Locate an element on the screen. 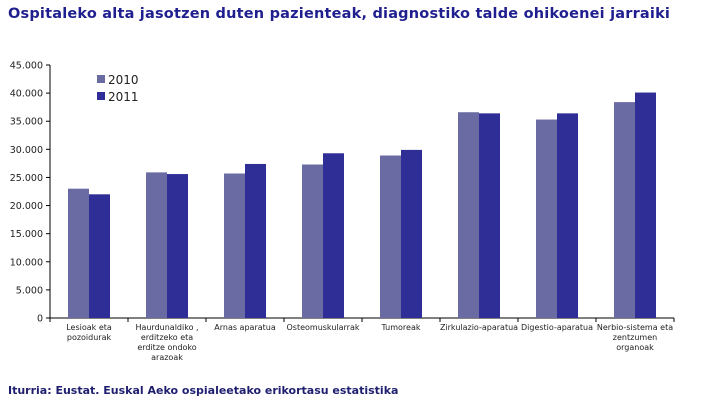  x-category-label: Zirkulazio-aparatua is located at coordinates (479, 327).